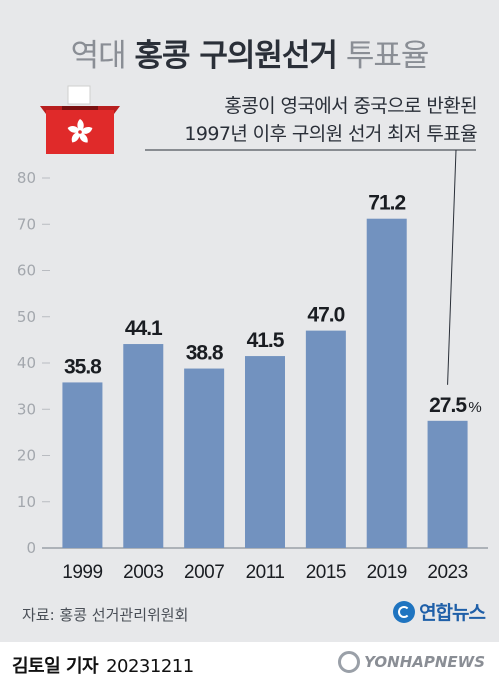  What do you see at coordinates (474, 407) in the screenshot?
I see `unit-label: %` at bounding box center [474, 407].